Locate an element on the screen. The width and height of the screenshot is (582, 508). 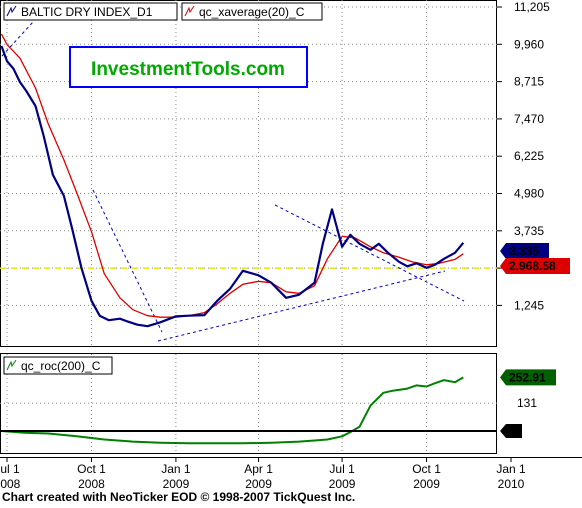
last-value-xaverage: 2,968.58 is located at coordinates (535, 266).